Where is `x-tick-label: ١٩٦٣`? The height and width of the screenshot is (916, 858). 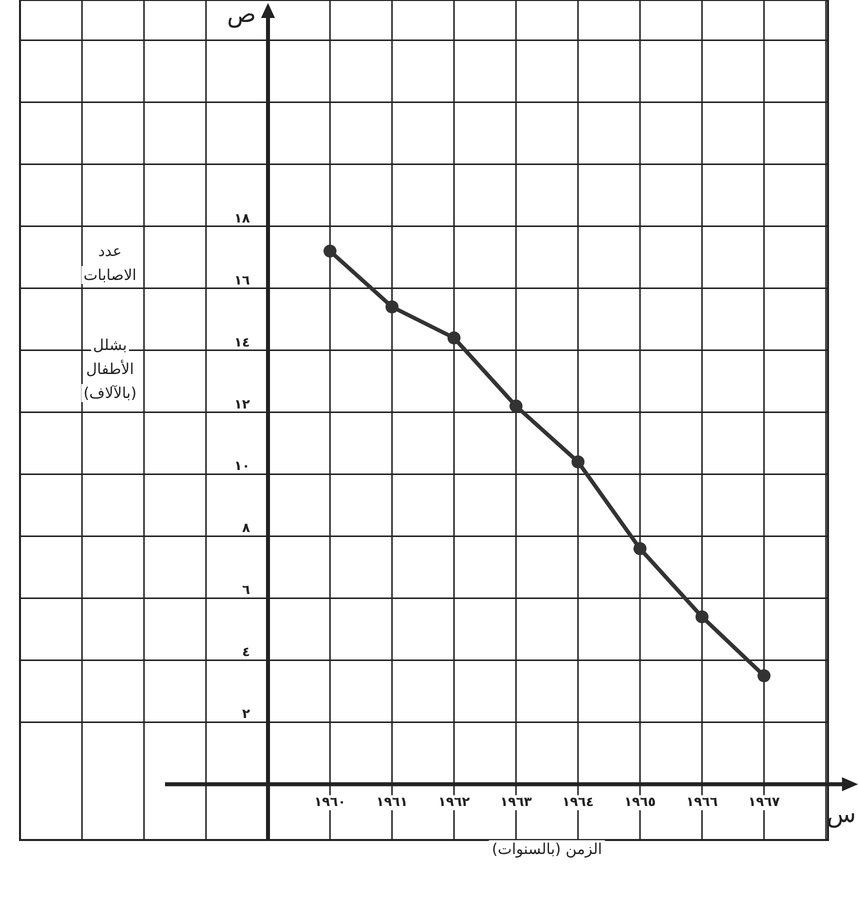 x-tick-label: ١٩٦٣ is located at coordinates (516, 802).